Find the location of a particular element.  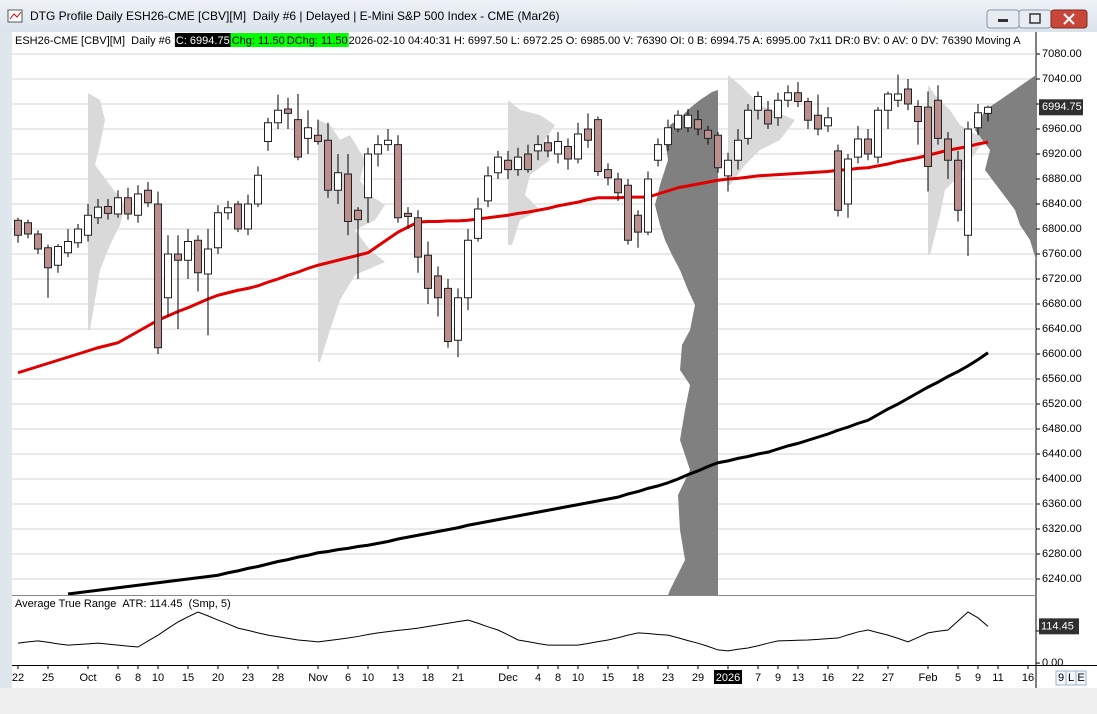

y-tick-label: 6960.00 is located at coordinates (1062, 129).